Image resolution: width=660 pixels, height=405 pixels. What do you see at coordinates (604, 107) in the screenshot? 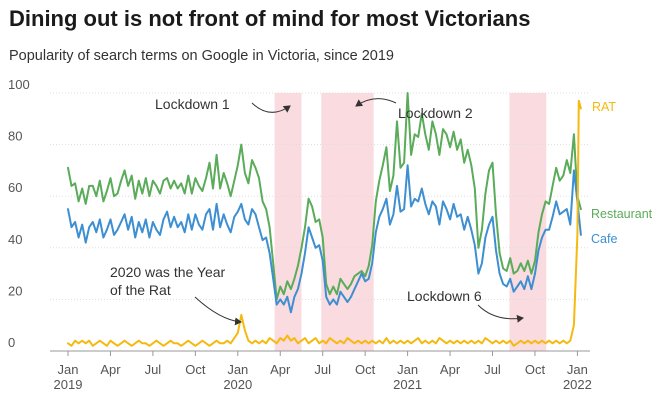
I see `legend-label-rat: RAT` at bounding box center [604, 107].